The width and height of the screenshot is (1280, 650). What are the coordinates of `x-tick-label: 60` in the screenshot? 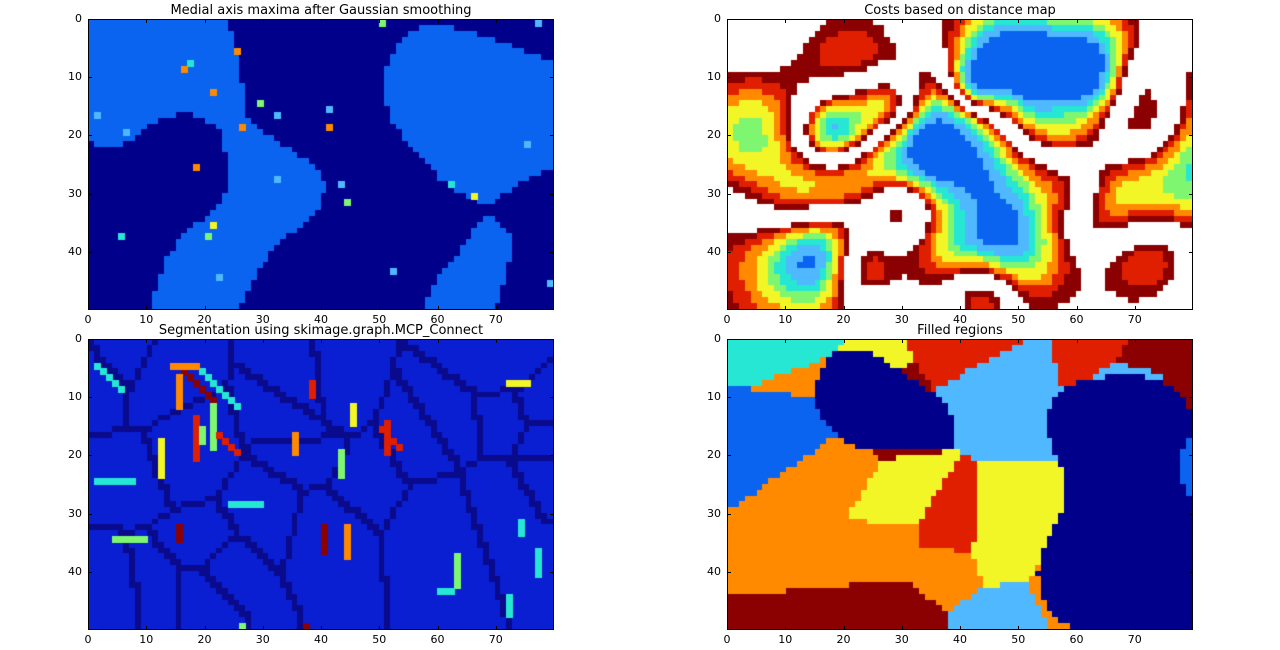 It's located at (1076, 319).